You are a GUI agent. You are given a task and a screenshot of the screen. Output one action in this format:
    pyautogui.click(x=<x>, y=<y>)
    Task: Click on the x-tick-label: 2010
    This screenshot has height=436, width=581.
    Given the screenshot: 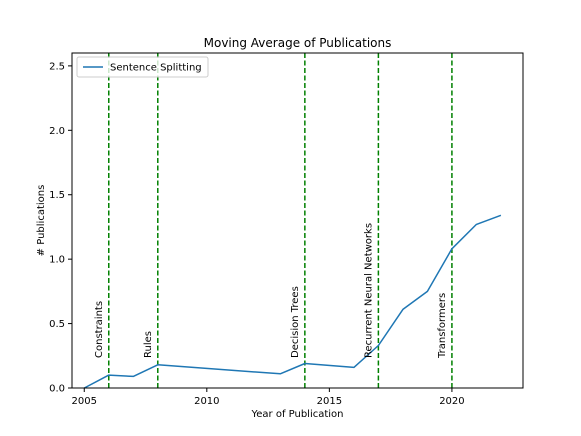 What is the action you would take?
    pyautogui.click(x=206, y=401)
    